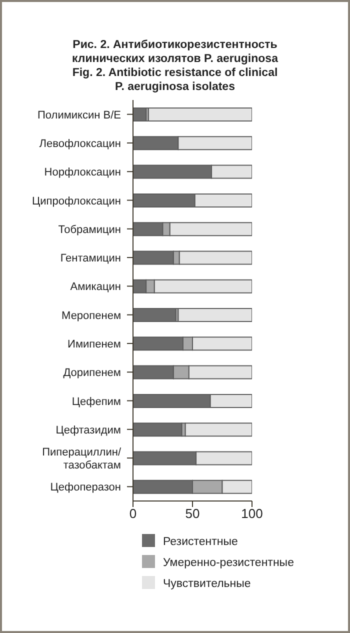 The height and width of the screenshot is (633, 350). What do you see at coordinates (192, 514) in the screenshot?
I see `x-tick-label: 50` at bounding box center [192, 514].